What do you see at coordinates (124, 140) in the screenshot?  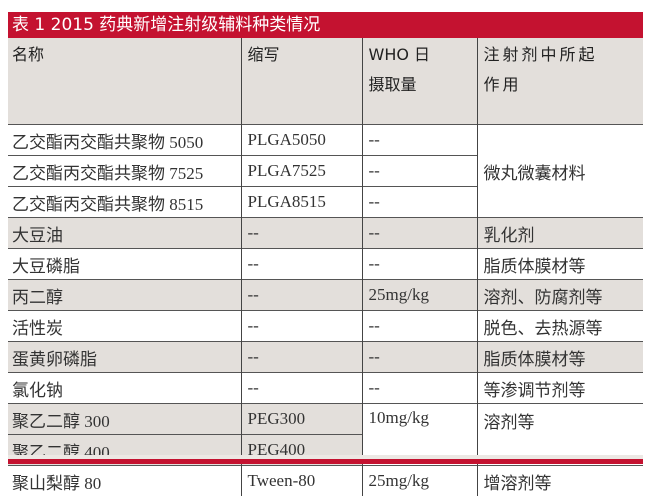 I see `cell-name: 乙交酯丙交酯共聚物 5050` at bounding box center [124, 140].